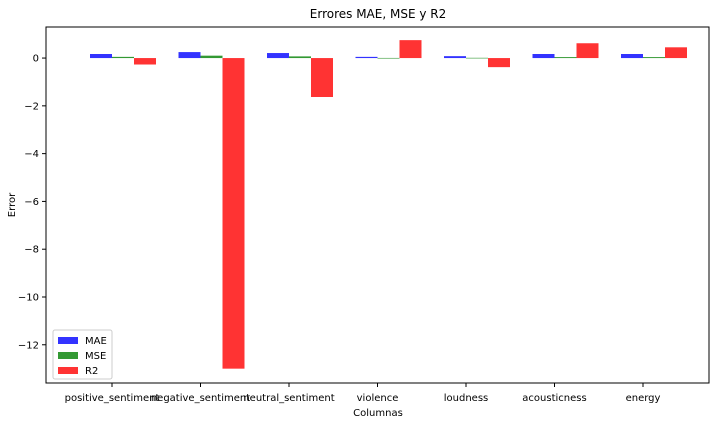 This screenshot has width=712, height=424. I want to click on bar-mse-loudness, so click(477, 58).